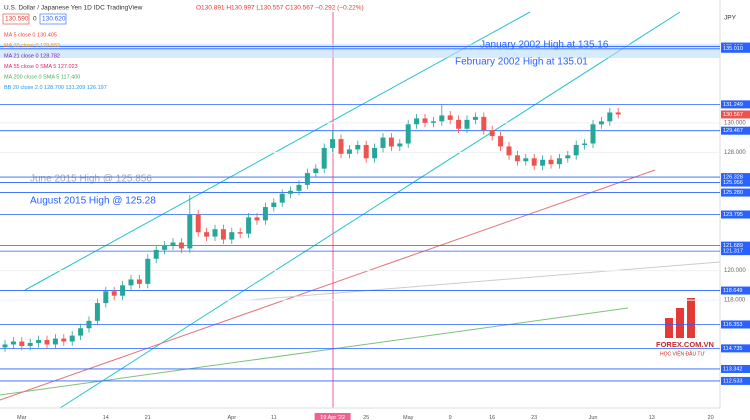 This screenshot has width=750, height=420. What do you see at coordinates (732, 325) in the screenshot?
I see `level-label: 116.353` at bounding box center [732, 325].